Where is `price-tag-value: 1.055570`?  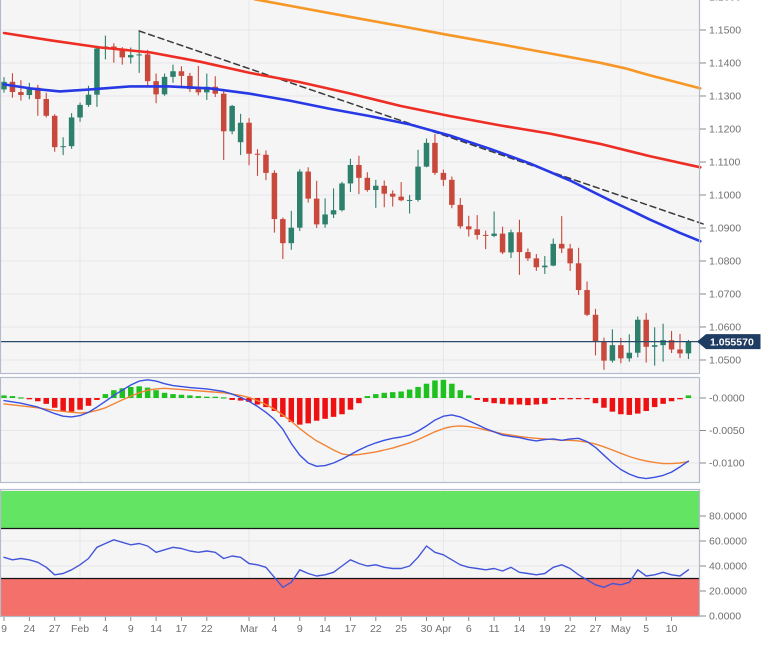
price-tag-value: 1.055570 is located at coordinates (732, 342).